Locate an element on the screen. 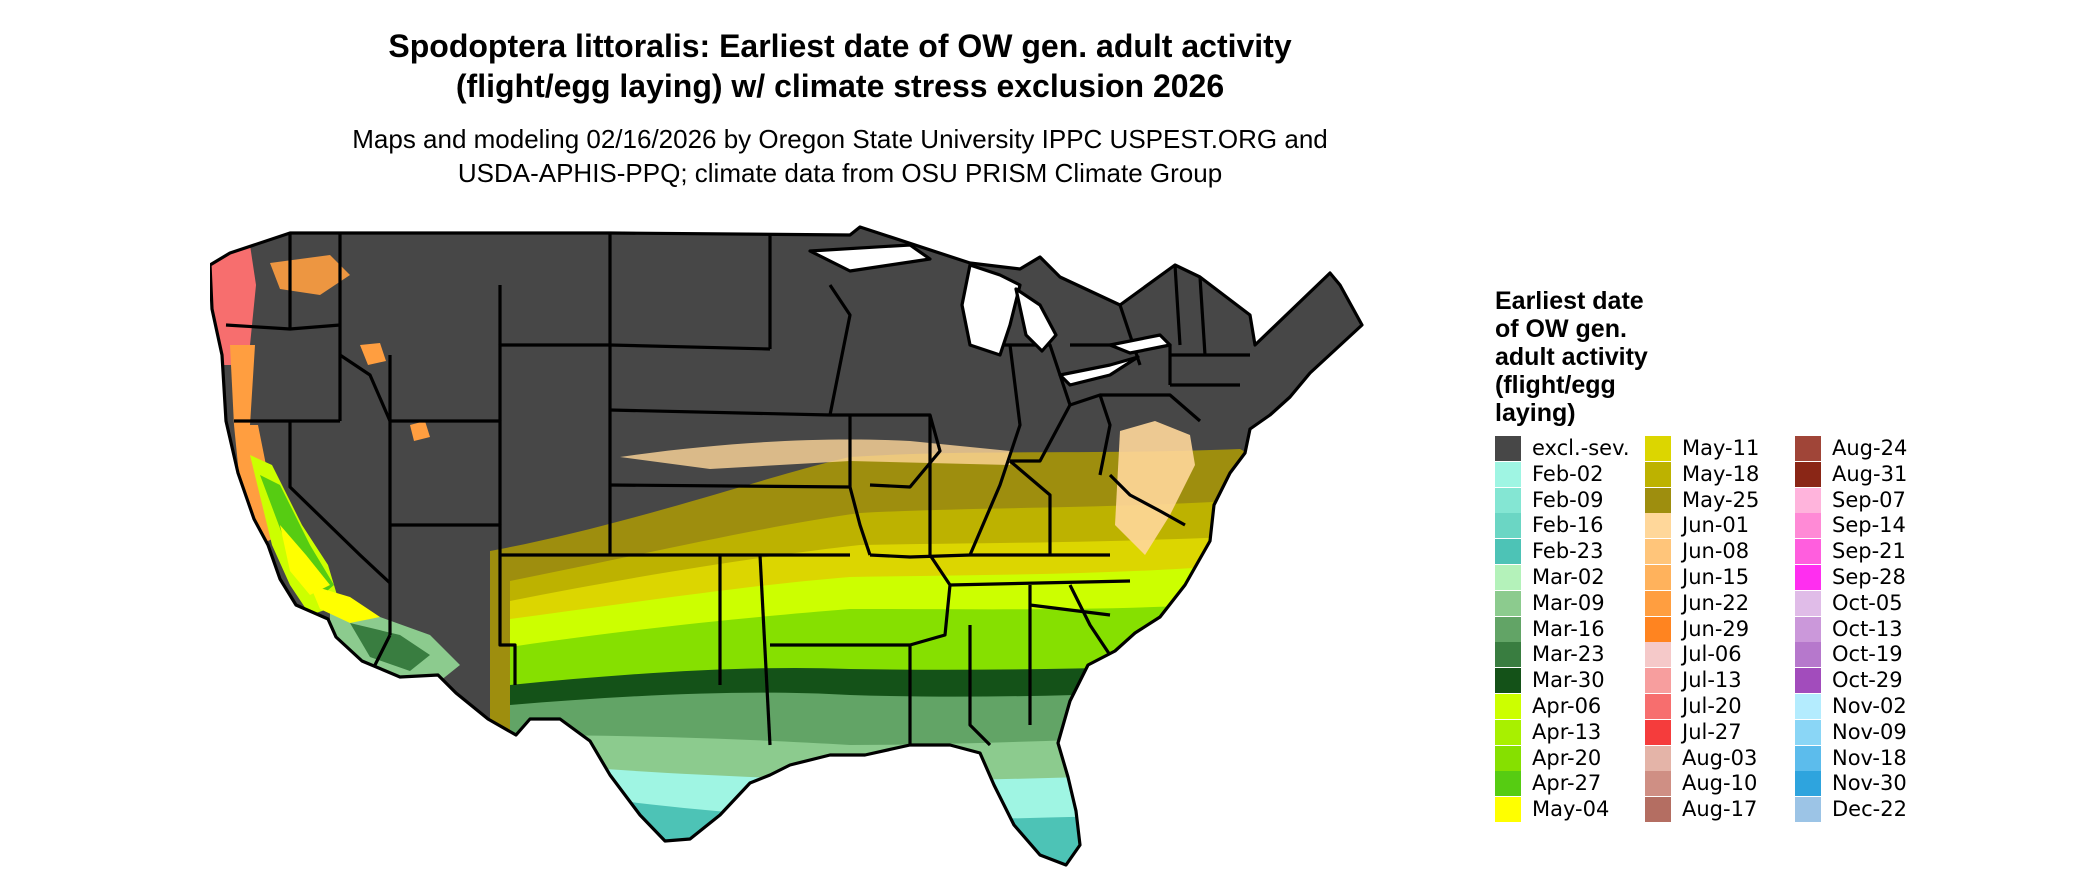  legend-item: Mar-02 is located at coordinates (1570, 578).